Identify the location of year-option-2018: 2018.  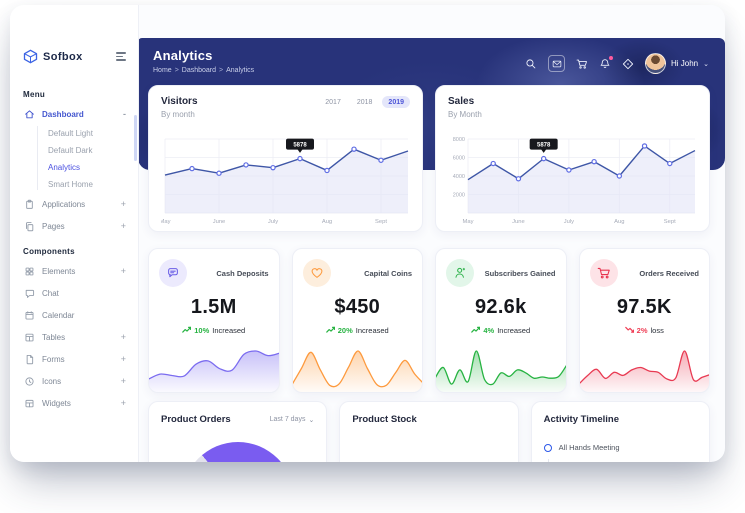
(364, 102).